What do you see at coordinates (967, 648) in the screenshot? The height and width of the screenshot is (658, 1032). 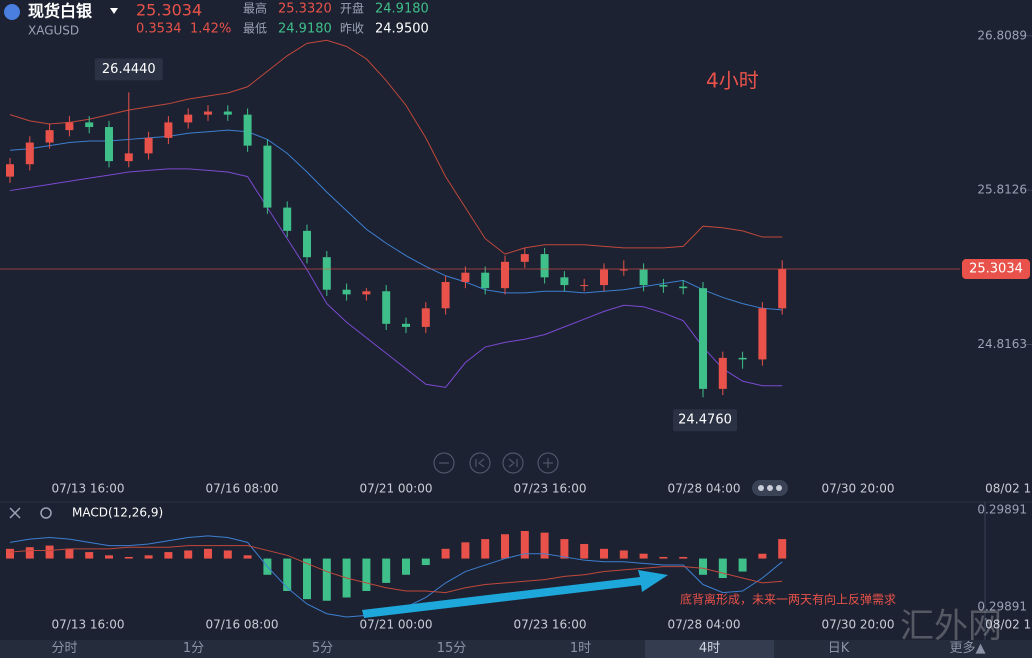 I see `period-tab: 更多▲` at bounding box center [967, 648].